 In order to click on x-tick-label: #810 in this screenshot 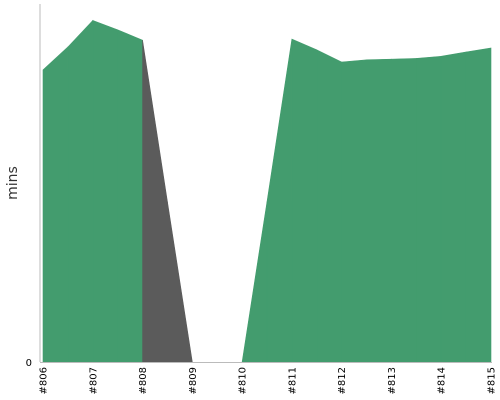, I will do `click(243, 380)`.